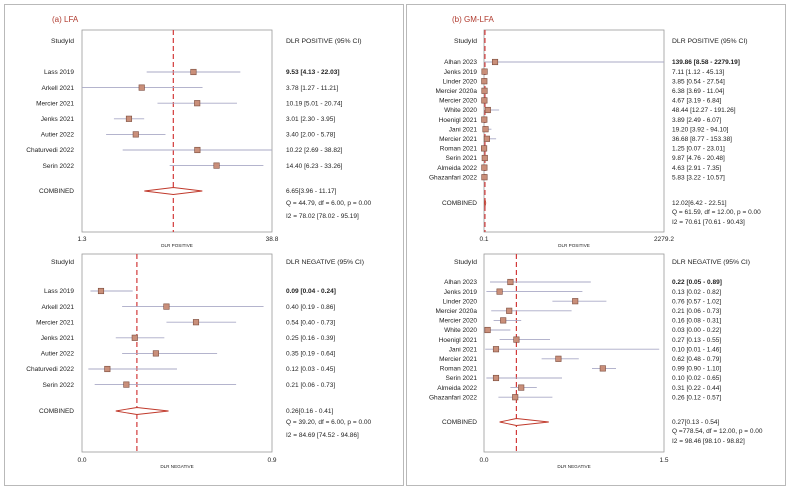  What do you see at coordinates (459, 203) in the screenshot?
I see `plot2-combined-label: COMBINED` at bounding box center [459, 203].